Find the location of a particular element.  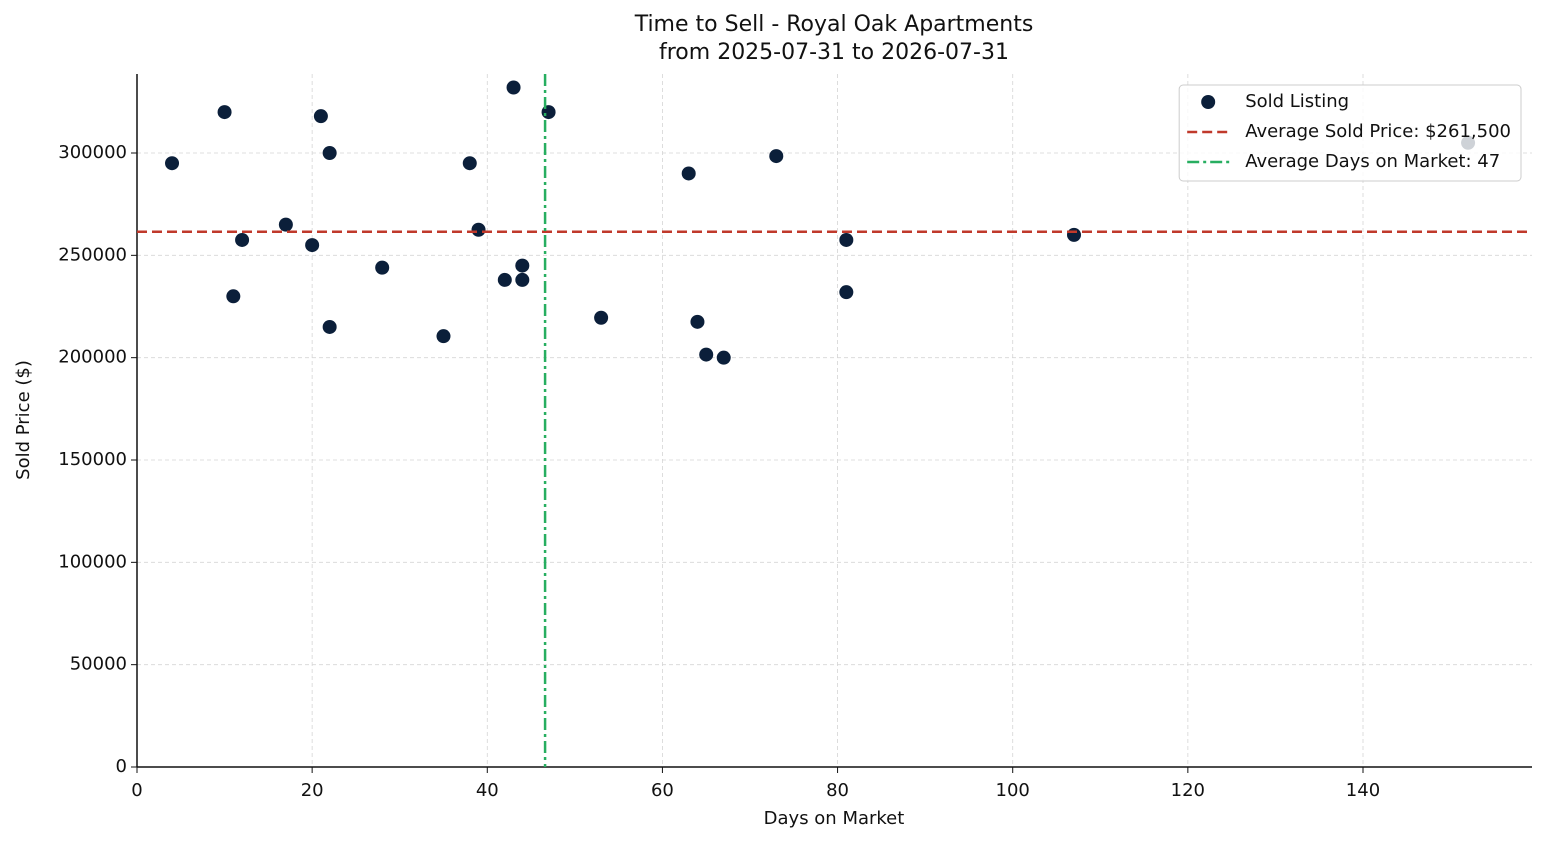

legend-label: Average Sold Price: $261,500 is located at coordinates (1378, 131).